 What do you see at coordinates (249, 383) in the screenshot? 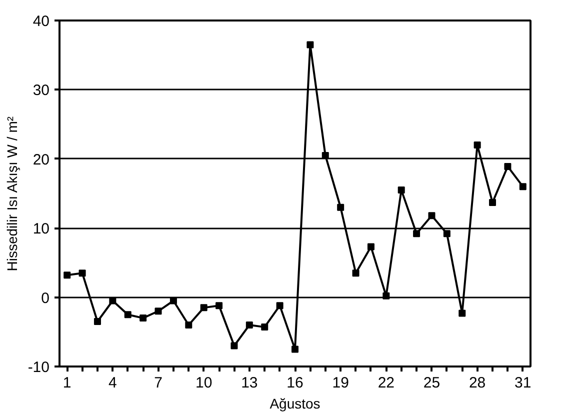
I see `x-tick-label: 13` at bounding box center [249, 383].